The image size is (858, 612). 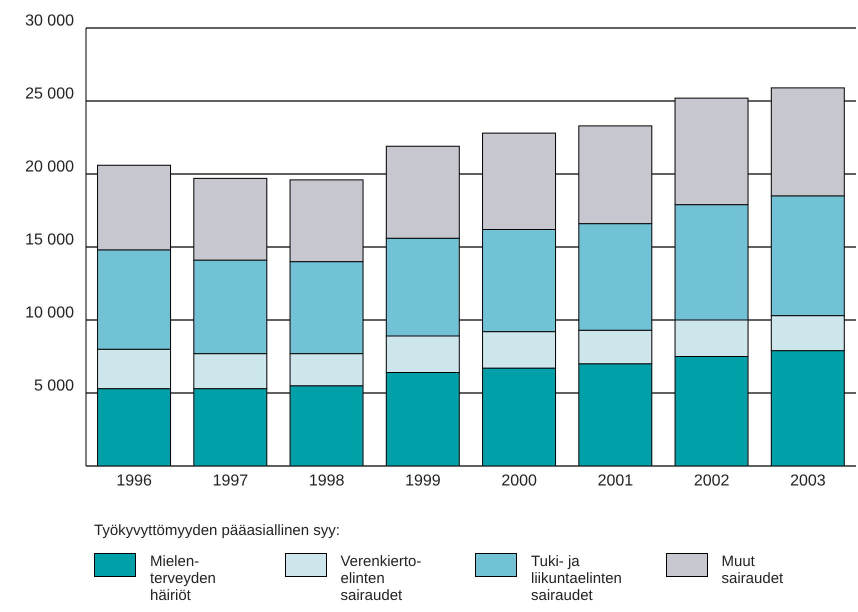 I want to click on legend-label: Muut sairaudet, so click(x=753, y=570).